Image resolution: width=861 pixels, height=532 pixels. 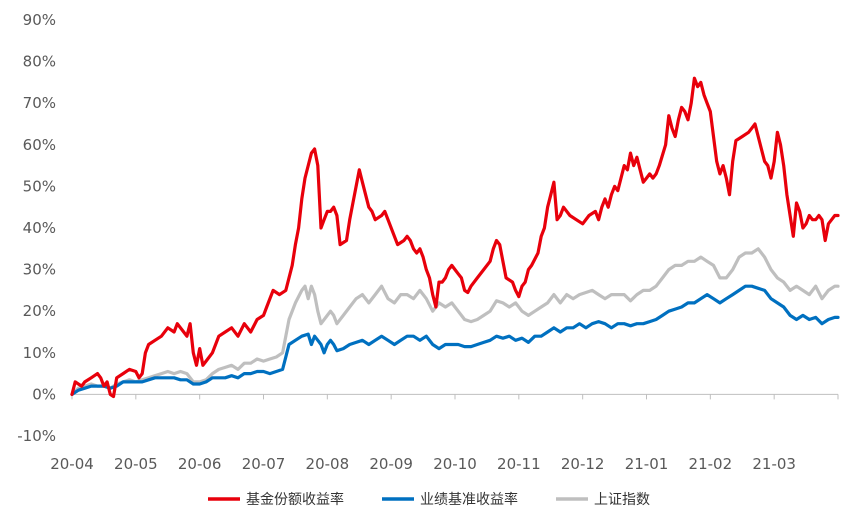 I want to click on y-axis-ticks: -10% 0% 10% 20% 30% 40% 50% 60% 70% 80% 90%, so click(x=36, y=228).